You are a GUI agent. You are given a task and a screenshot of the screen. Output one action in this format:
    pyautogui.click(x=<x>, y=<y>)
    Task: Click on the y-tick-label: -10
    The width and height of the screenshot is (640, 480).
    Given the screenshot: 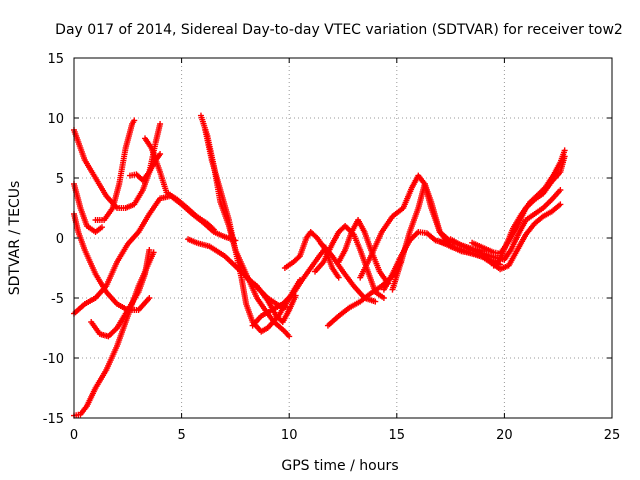 What is the action you would take?
    pyautogui.click(x=53, y=359)
    